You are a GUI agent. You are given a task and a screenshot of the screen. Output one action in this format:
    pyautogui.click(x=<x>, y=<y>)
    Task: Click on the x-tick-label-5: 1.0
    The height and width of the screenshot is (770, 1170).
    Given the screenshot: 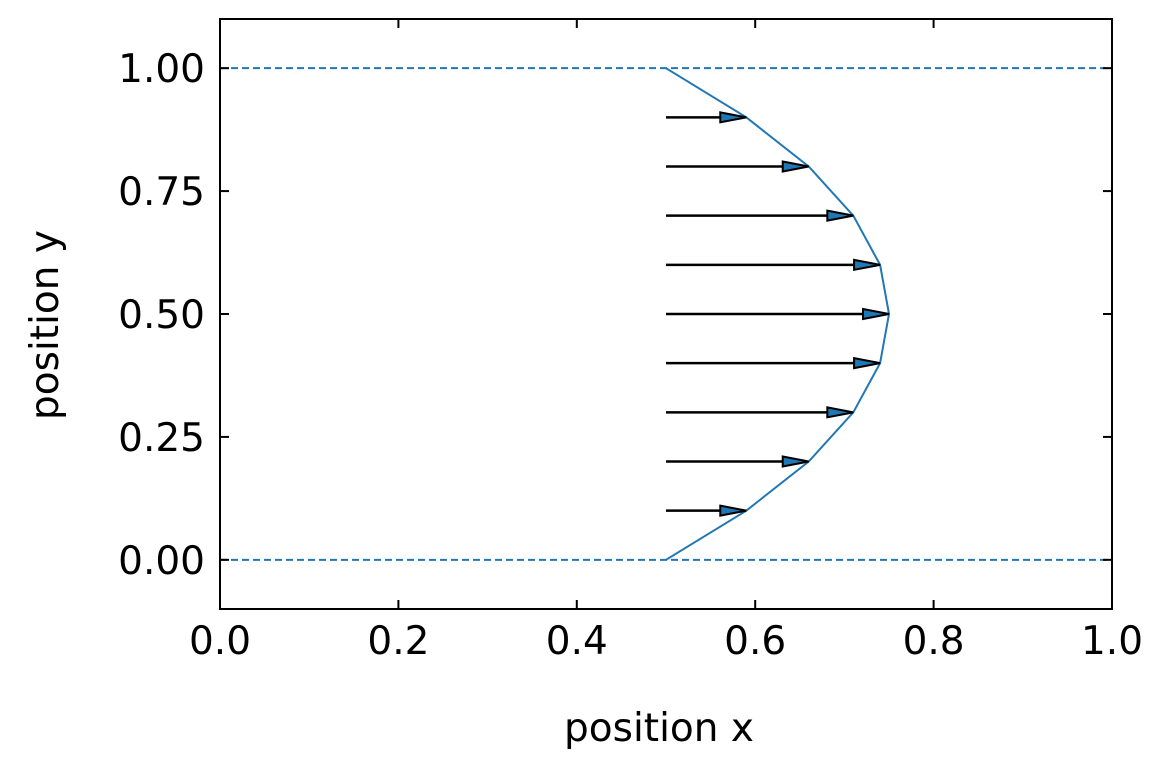 What is the action you would take?
    pyautogui.click(x=1112, y=641)
    